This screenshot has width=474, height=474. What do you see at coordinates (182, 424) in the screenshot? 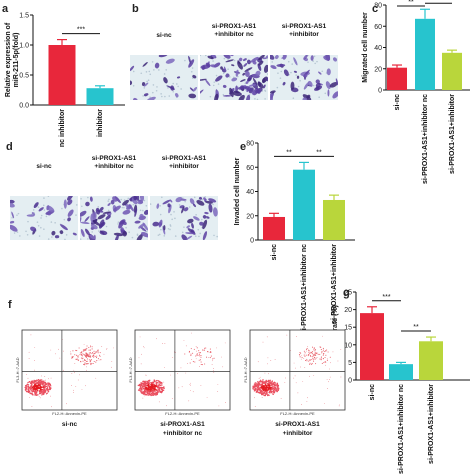
I see `flow-group-label: si-PROX1-AS1` at bounding box center [182, 424].